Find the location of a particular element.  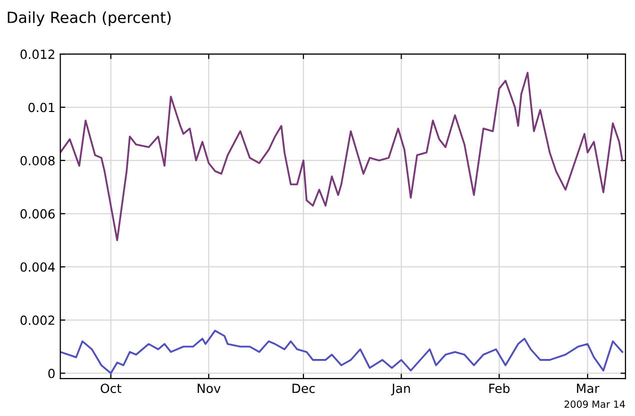

x-tick-label: Oct is located at coordinates (111, 389).